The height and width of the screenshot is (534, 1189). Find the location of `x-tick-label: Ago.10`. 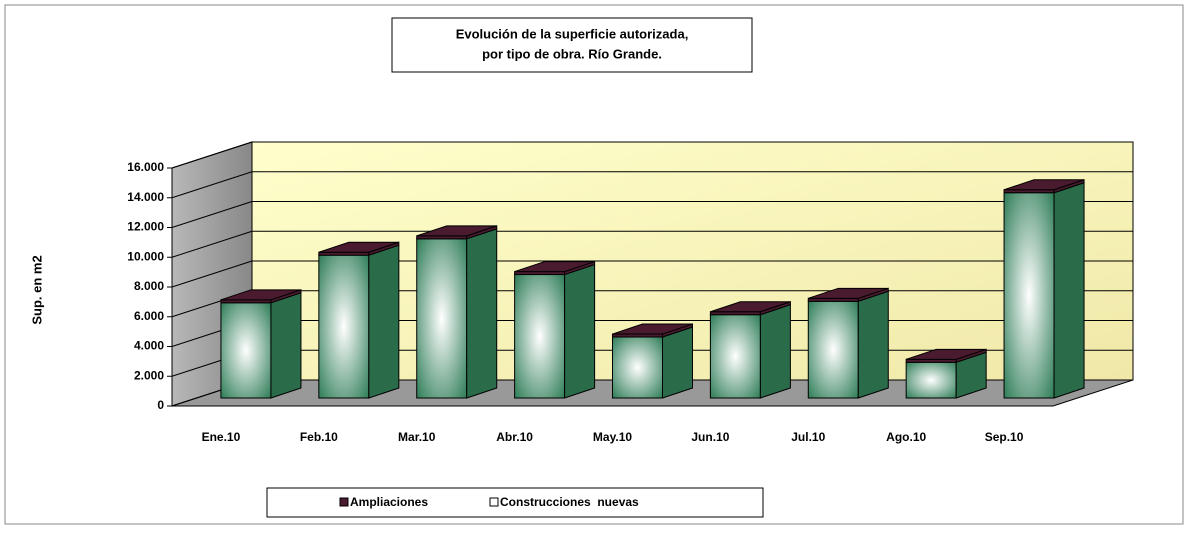

x-tick-label: Ago.10 is located at coordinates (906, 437).